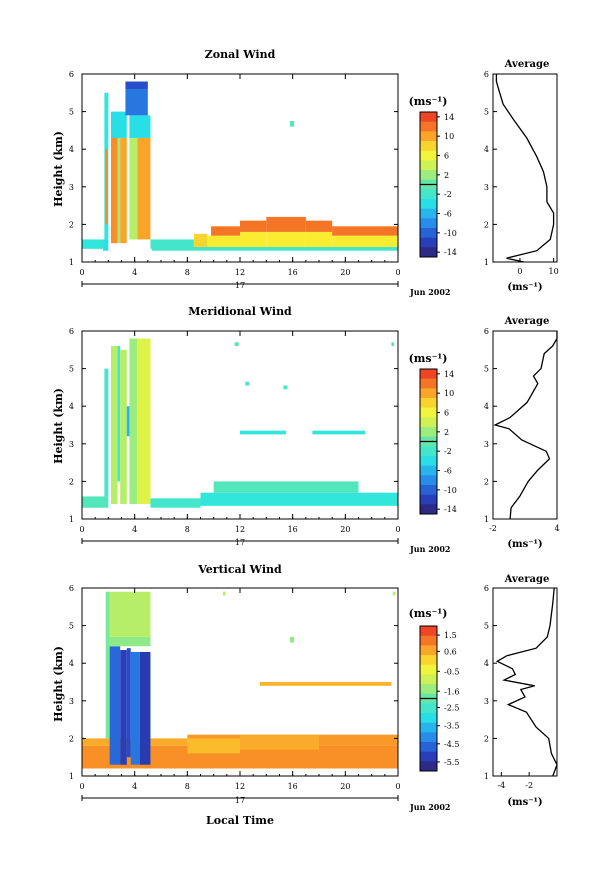 This screenshot has width=611, height=873. I want to click on zonal-wind-date: Jun 2002, so click(429, 292).